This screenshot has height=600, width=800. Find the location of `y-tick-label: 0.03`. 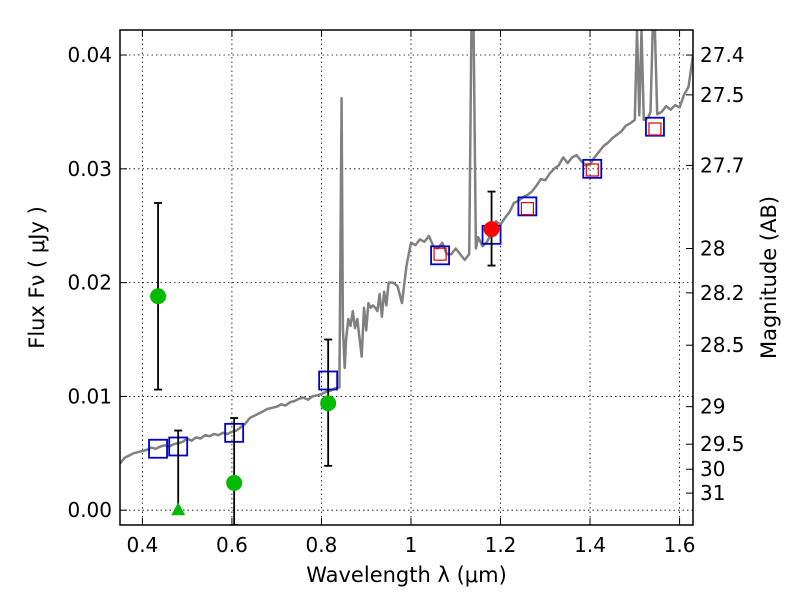

y-tick-label: 0.03 is located at coordinates (89, 169).